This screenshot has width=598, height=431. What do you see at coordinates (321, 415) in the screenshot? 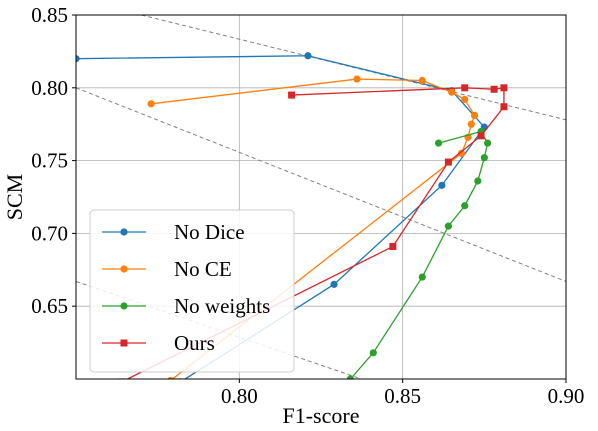
I see `x-axis-title: F1-score` at bounding box center [321, 415].